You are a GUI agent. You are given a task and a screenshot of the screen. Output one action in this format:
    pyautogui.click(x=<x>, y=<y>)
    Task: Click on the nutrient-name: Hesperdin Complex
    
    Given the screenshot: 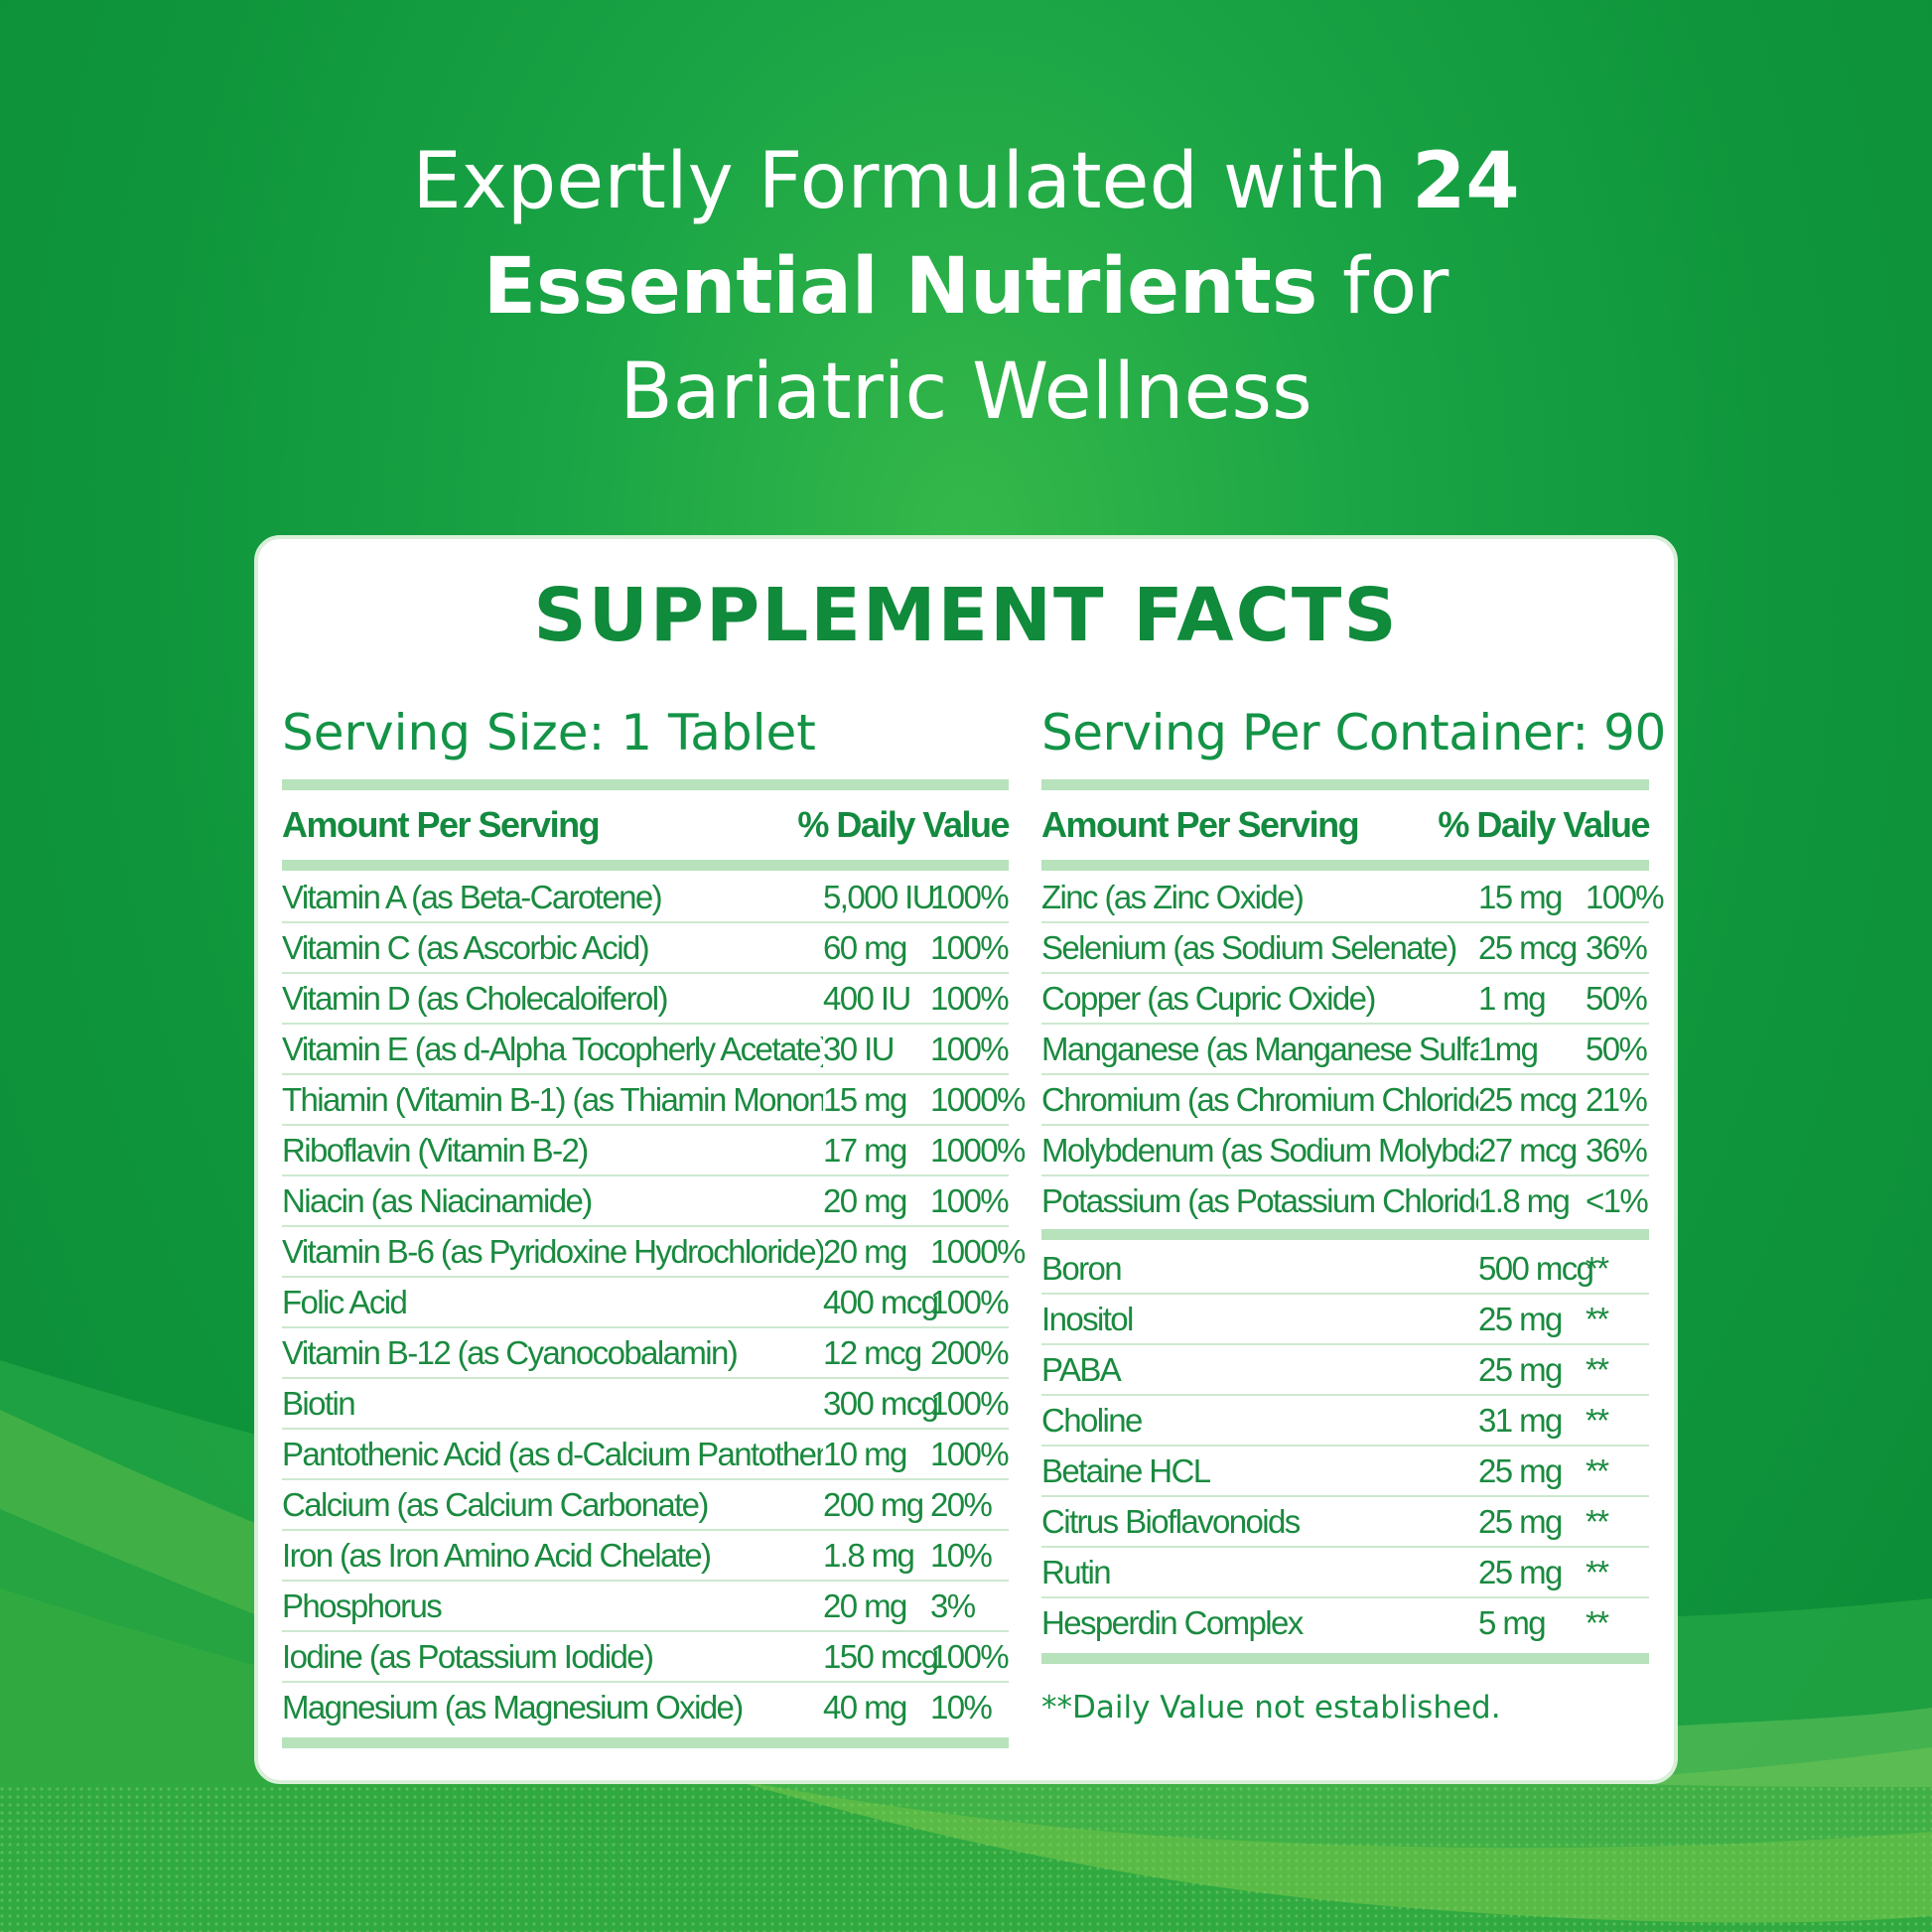 What is the action you would take?
    pyautogui.click(x=1172, y=1622)
    